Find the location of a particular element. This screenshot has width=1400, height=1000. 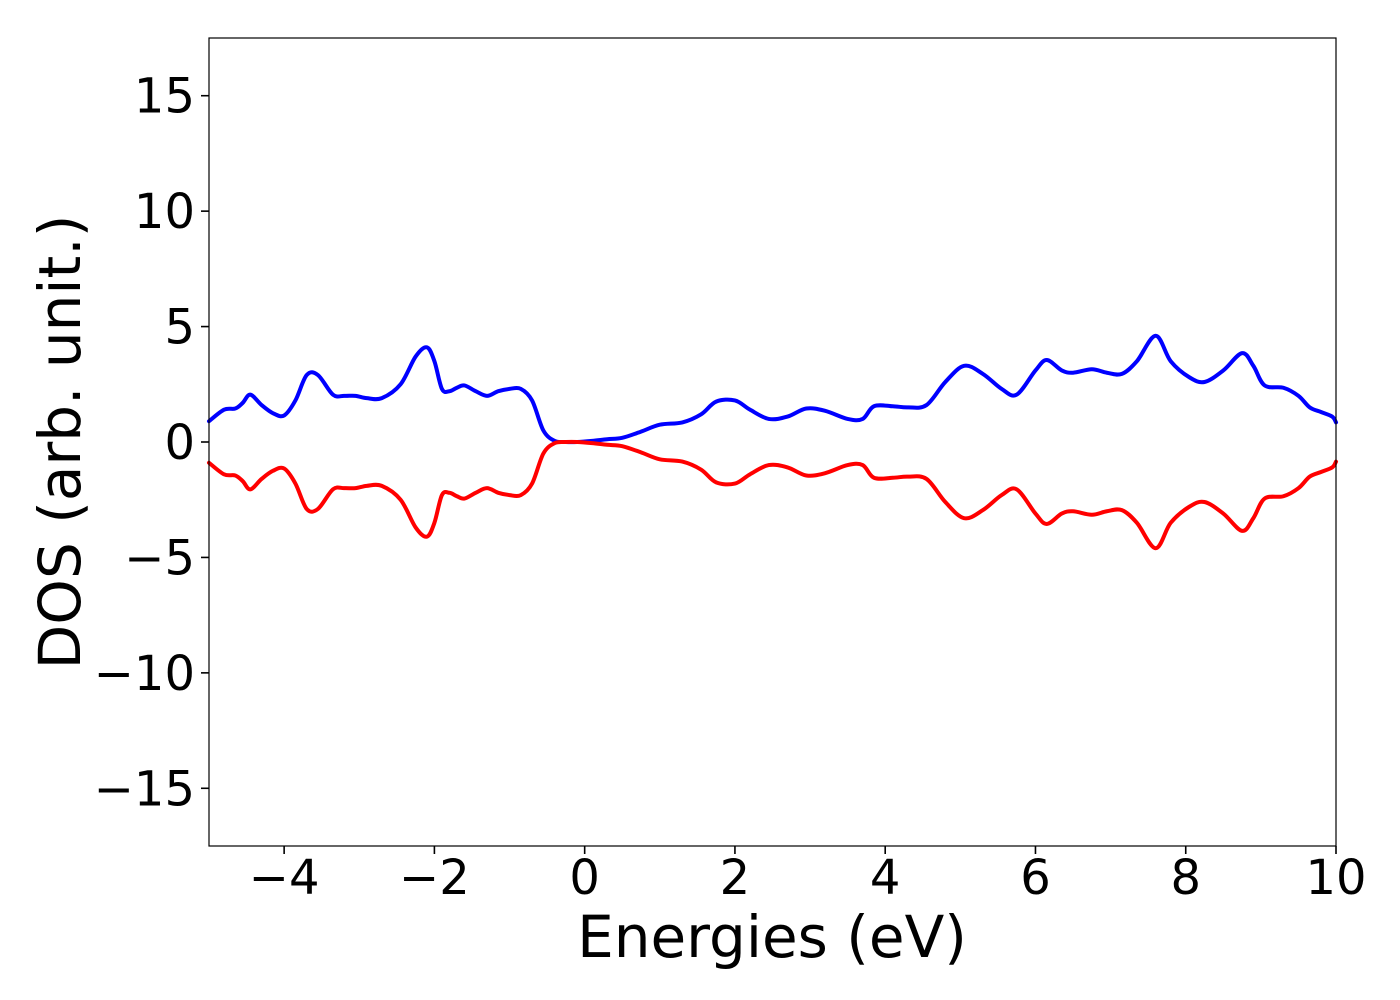

y-tick-label: −10 is located at coordinates (144, 674).